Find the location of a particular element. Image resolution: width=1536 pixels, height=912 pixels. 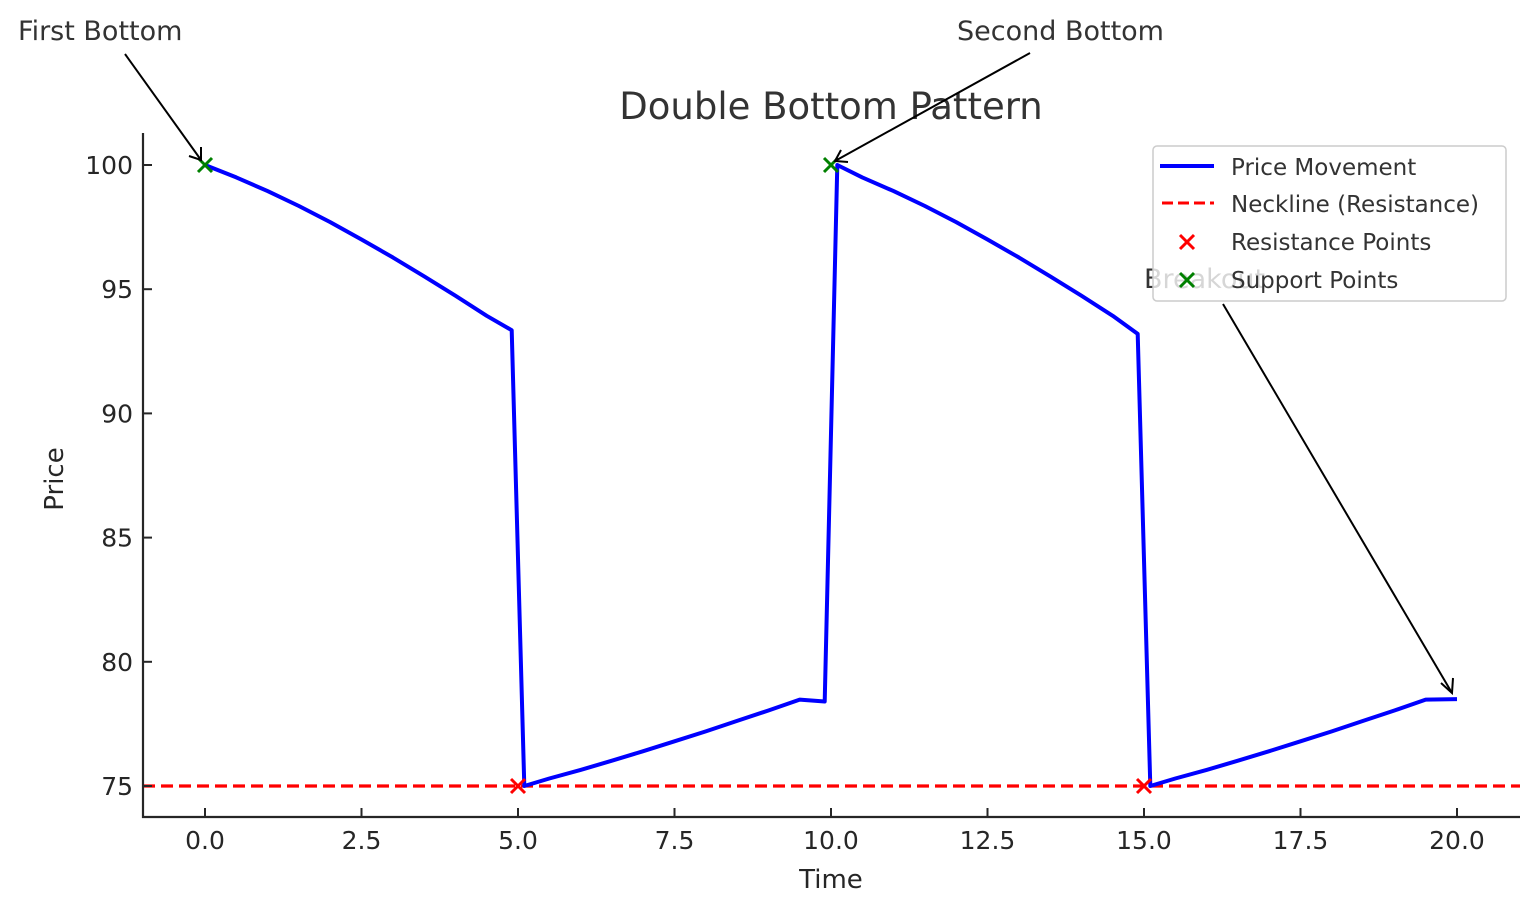

x-tick-label: 15.0 is located at coordinates (1144, 840).